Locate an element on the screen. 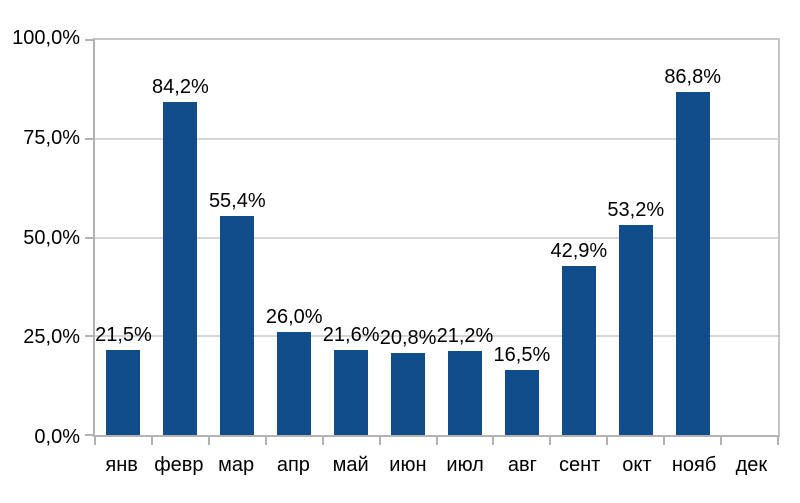  x-axis-tick-label: апр is located at coordinates (293, 465).